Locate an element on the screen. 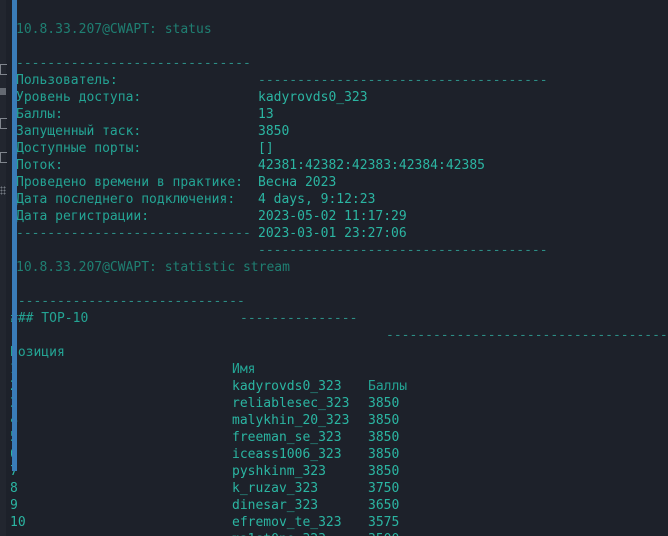 The image size is (668, 536). scrollbar-thumb is located at coordinates (14, 235).